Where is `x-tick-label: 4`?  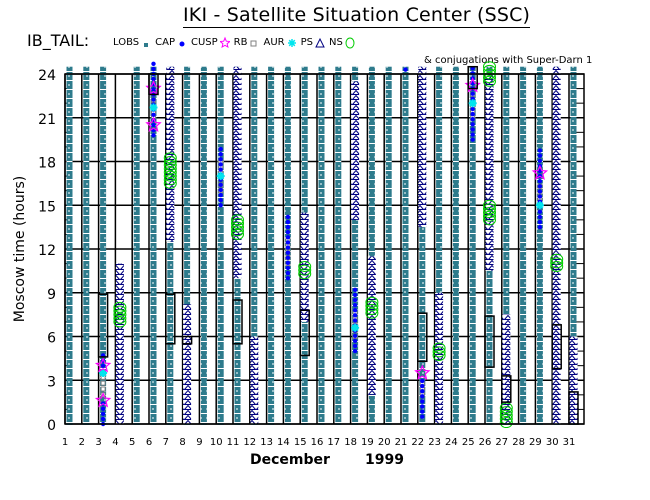
x-tick-label: 4 is located at coordinates (115, 442).